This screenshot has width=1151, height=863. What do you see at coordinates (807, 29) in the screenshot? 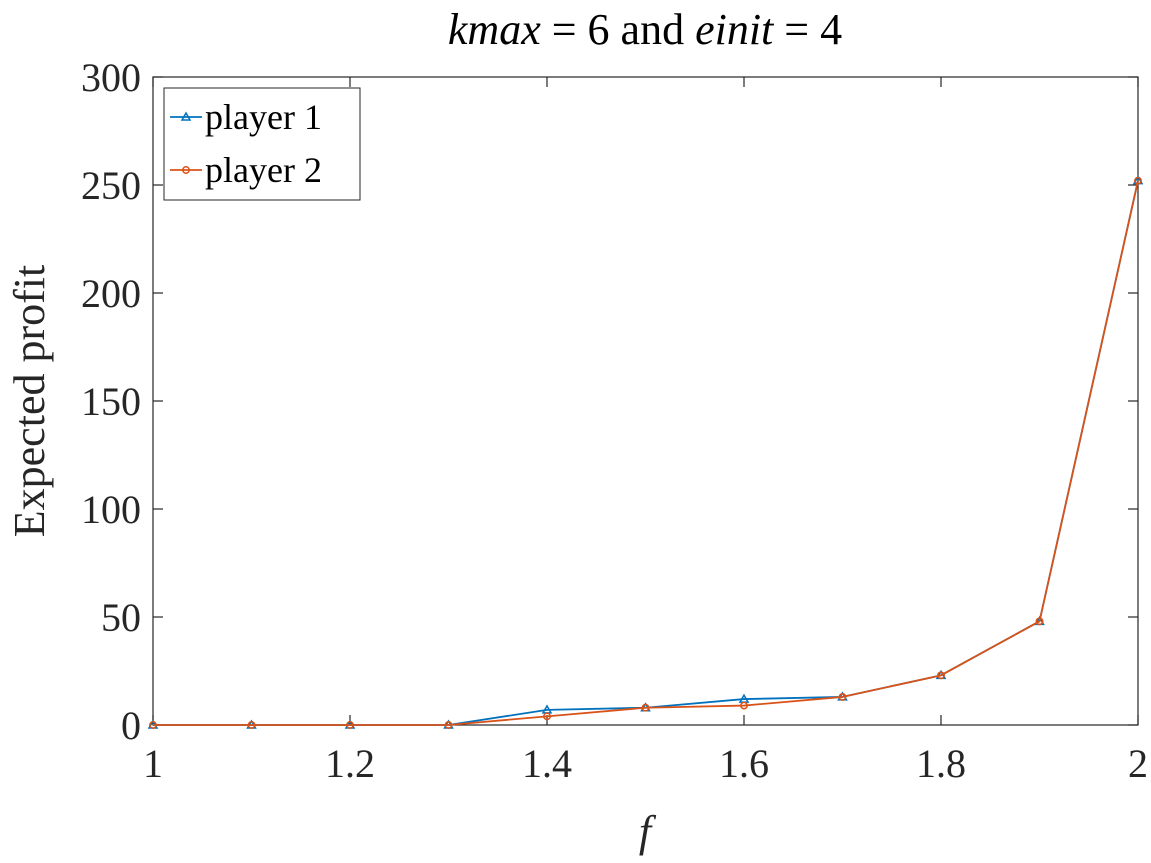
I see `title-part-3: = 4` at bounding box center [807, 29].